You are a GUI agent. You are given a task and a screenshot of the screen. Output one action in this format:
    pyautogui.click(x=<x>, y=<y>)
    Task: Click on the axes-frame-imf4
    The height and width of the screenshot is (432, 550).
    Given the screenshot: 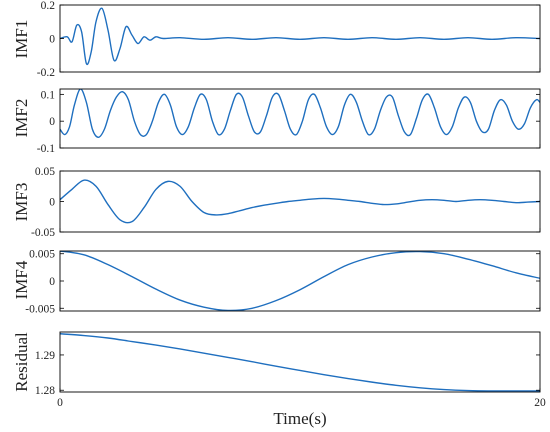 What is the action you would take?
    pyautogui.click(x=300, y=281)
    